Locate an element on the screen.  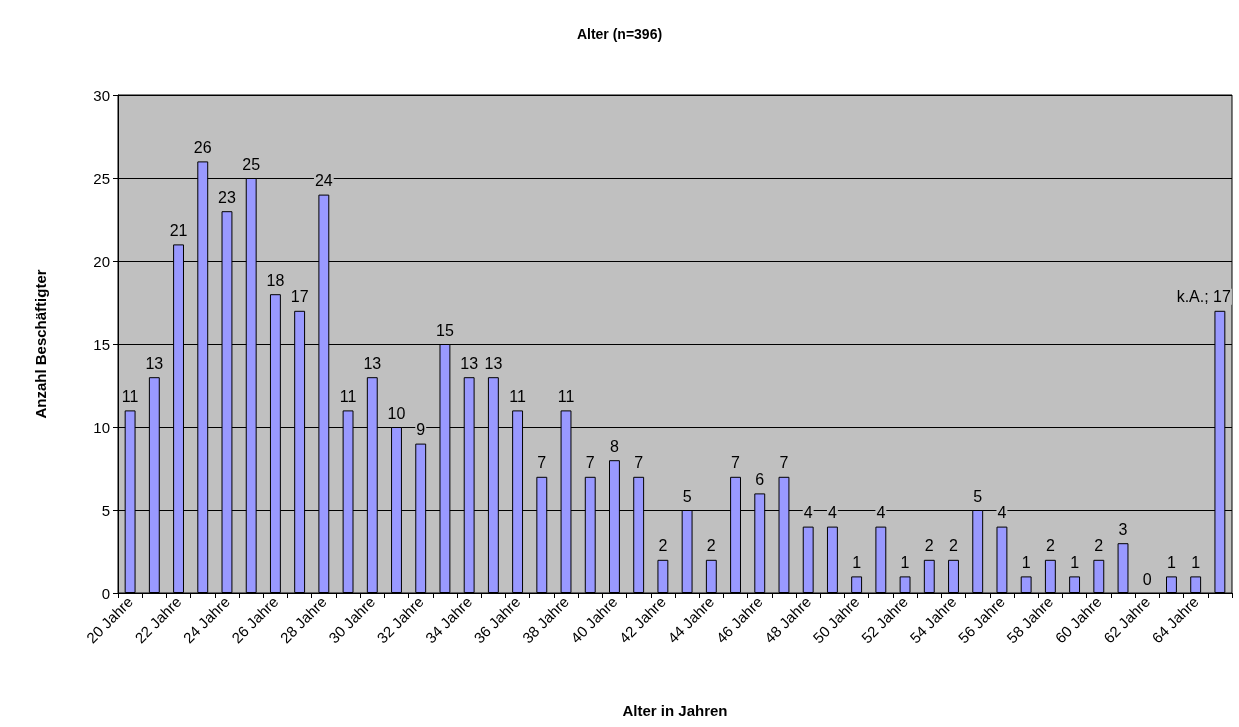
data-label: 3 is located at coordinates (1123, 529).